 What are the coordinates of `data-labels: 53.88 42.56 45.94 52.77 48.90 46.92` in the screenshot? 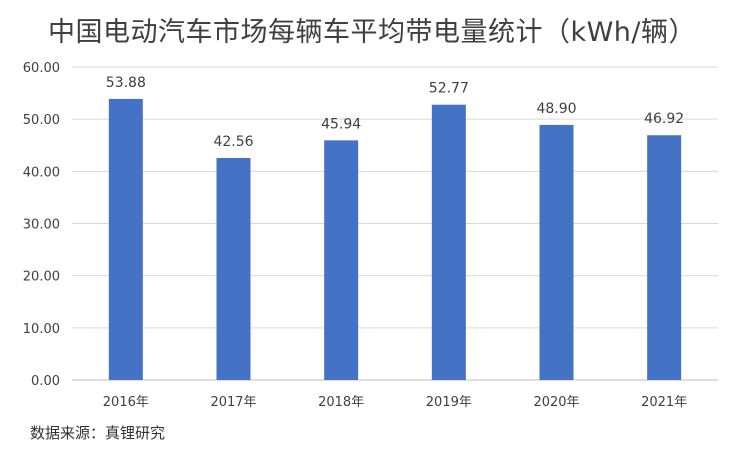 It's located at (395, 112).